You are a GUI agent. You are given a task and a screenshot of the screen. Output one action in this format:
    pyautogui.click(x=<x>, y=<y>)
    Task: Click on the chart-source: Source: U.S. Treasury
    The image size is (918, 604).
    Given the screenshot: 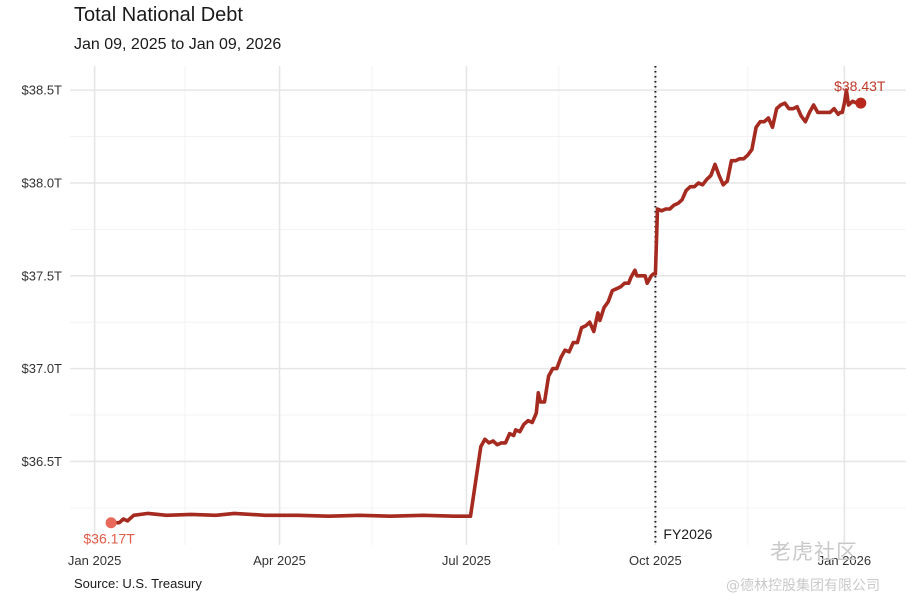 What is the action you would take?
    pyautogui.click(x=138, y=583)
    